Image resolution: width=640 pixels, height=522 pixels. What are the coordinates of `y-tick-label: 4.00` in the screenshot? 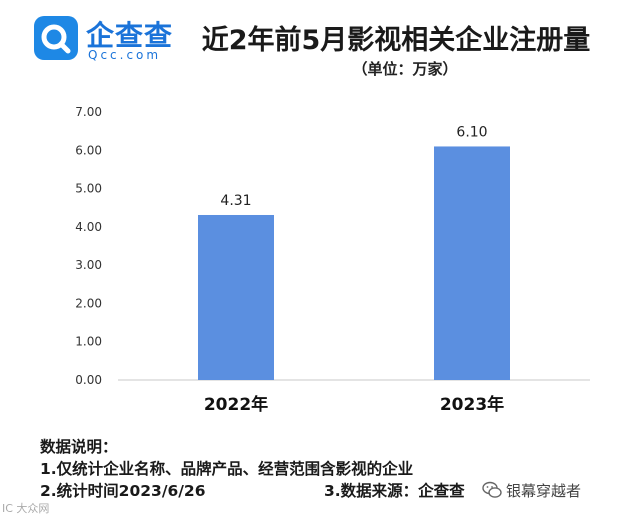 It's located at (88, 227).